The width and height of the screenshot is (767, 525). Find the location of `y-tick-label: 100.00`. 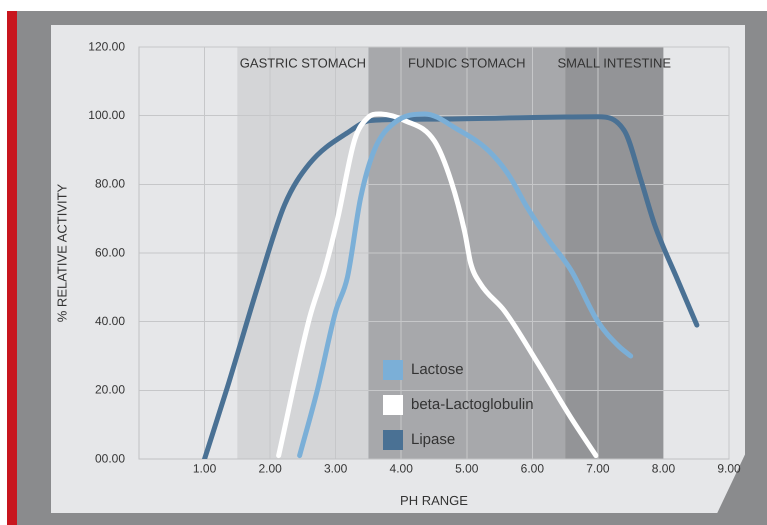

y-tick-label: 100.00 is located at coordinates (107, 115).